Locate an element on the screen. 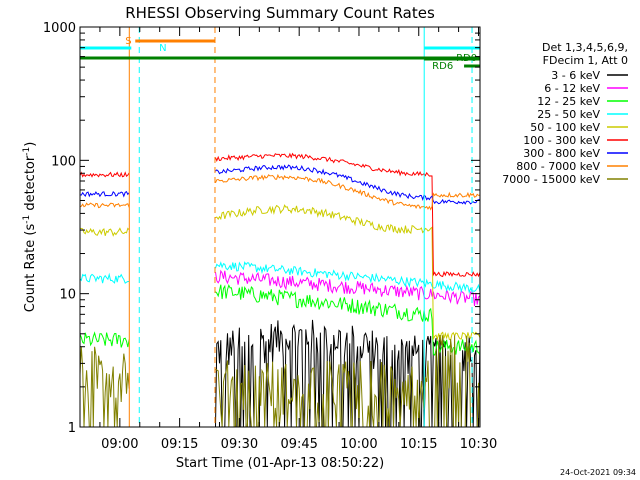  x-tick-label: 09:15 is located at coordinates (179, 444).